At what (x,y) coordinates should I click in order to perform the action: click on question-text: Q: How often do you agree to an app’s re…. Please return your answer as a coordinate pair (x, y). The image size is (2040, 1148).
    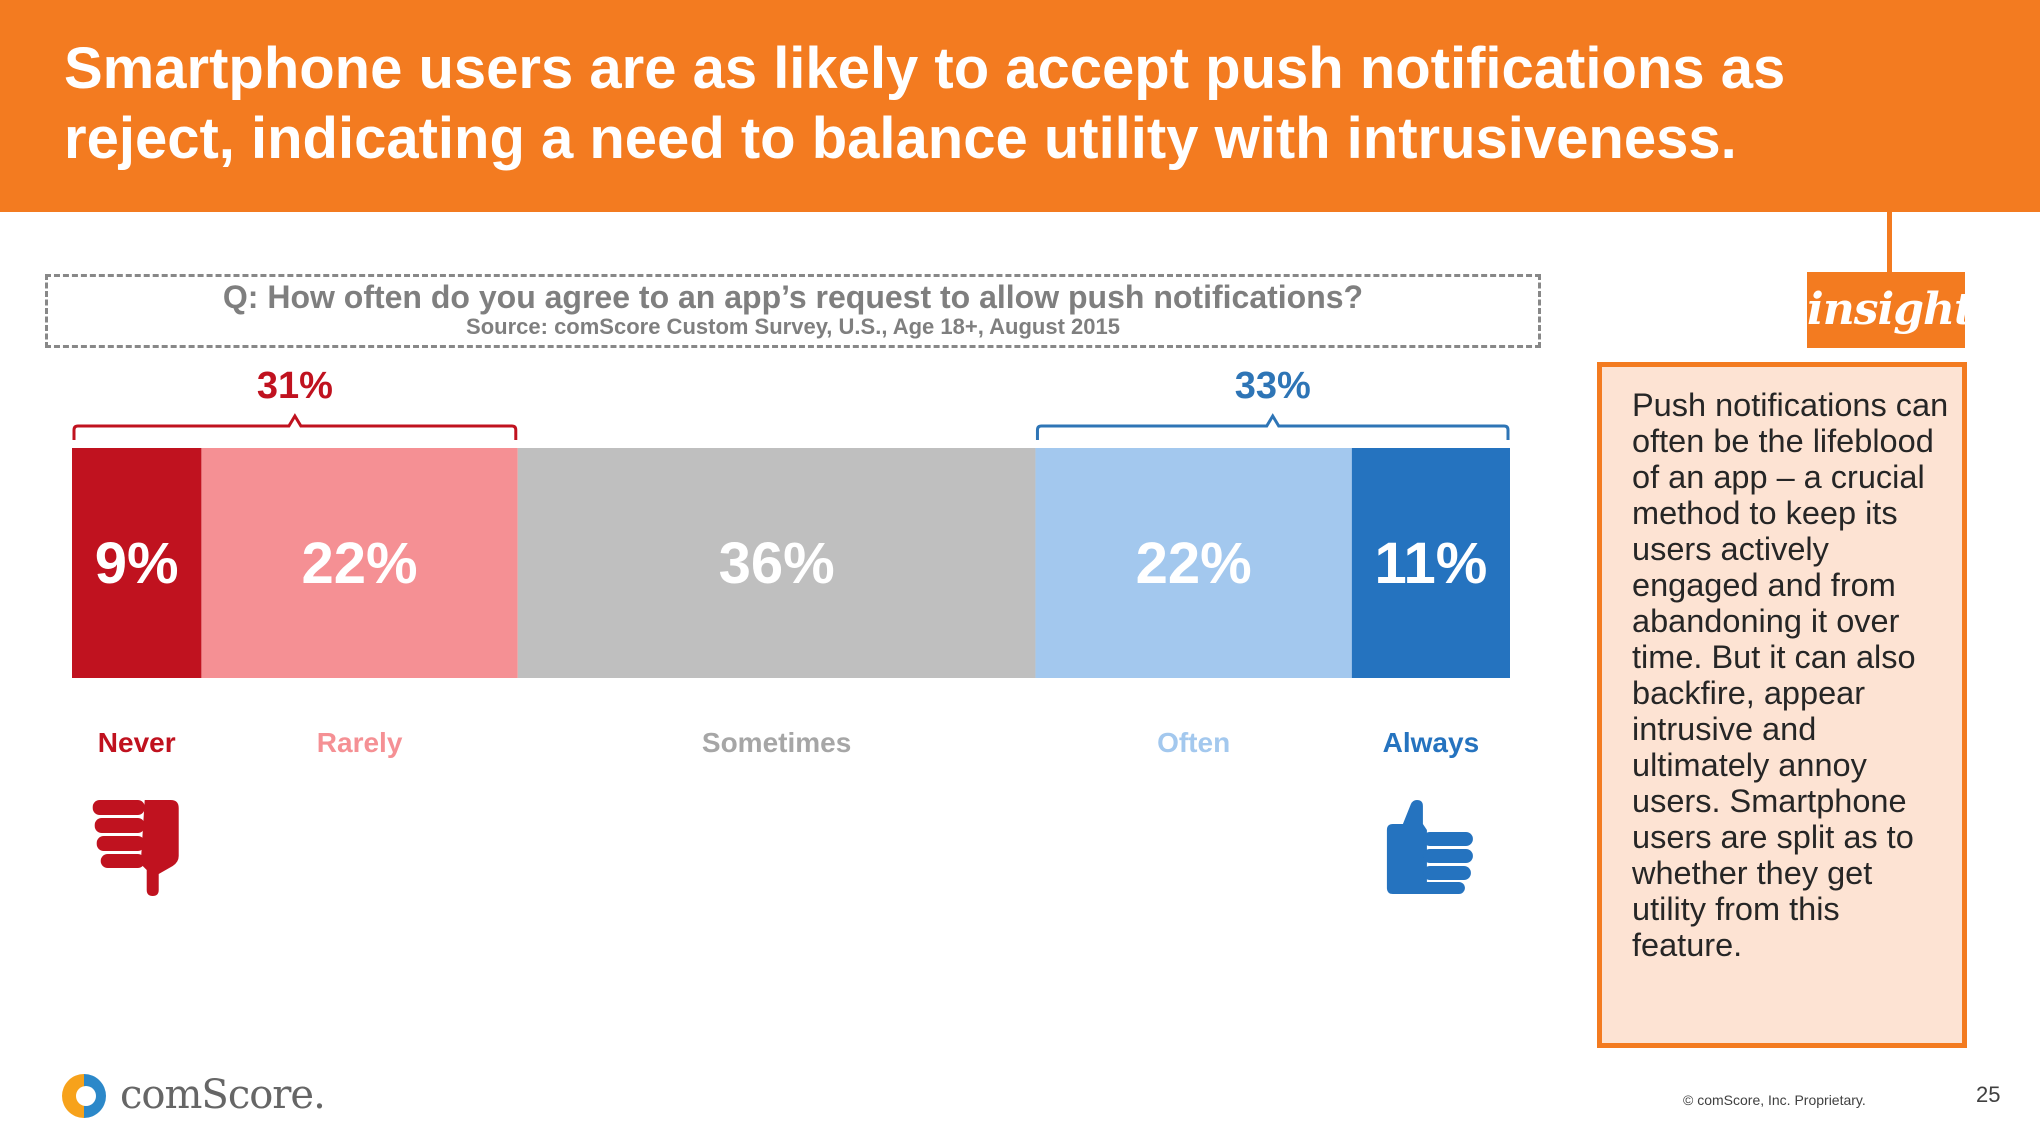
    Looking at the image, I should click on (793, 297).